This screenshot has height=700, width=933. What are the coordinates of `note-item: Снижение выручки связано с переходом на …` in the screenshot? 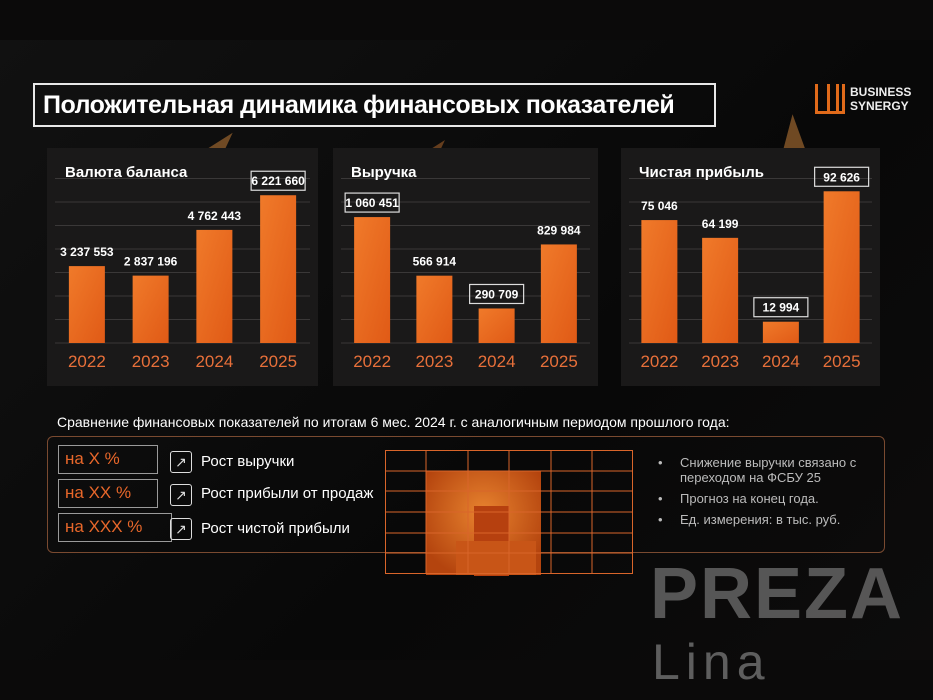 It's located at (765, 470).